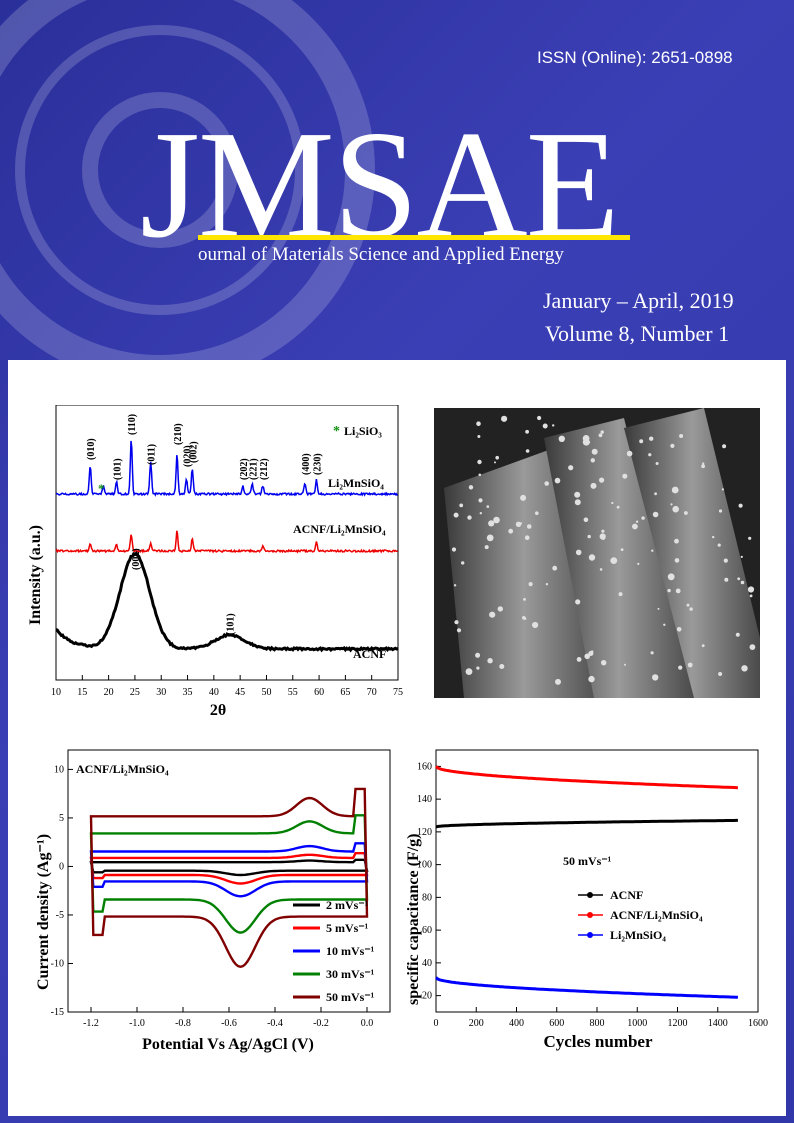 The height and width of the screenshot is (1123, 794). I want to click on cycle-legend-label: ACNF/Li₂MnSiO₄, so click(656, 915).